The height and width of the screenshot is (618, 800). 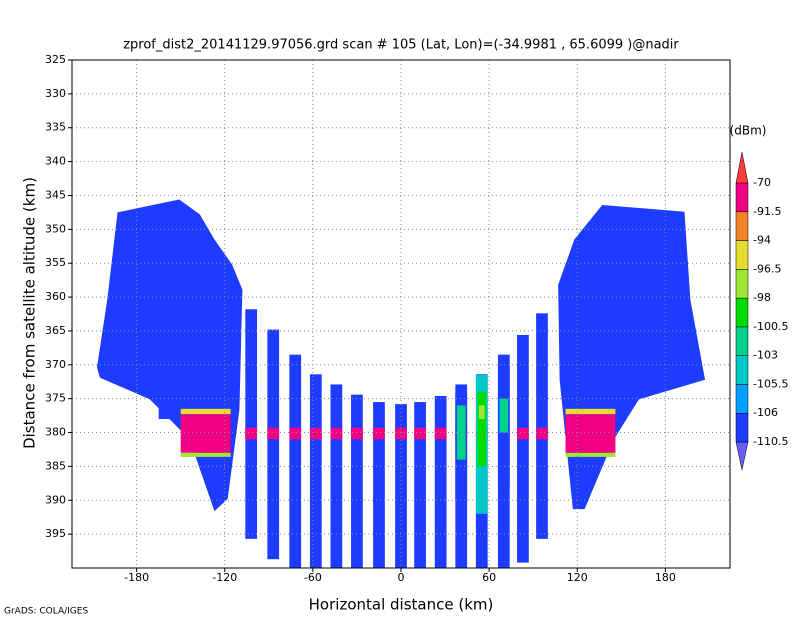 I want to click on y-tick-label: 365, so click(x=55, y=330).